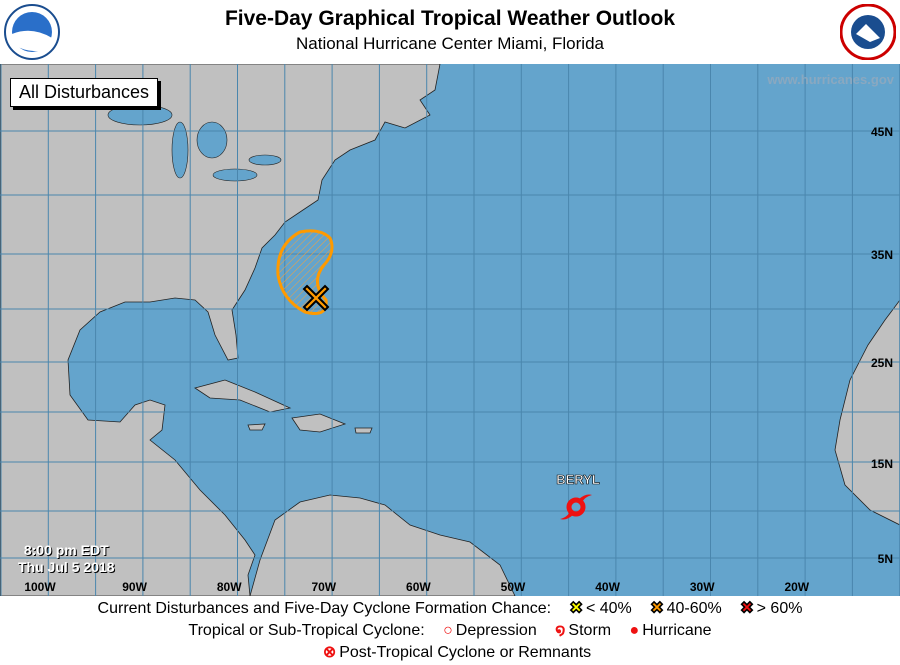 The image size is (900, 665). I want to click on latitude-label: 25N, so click(882, 363).